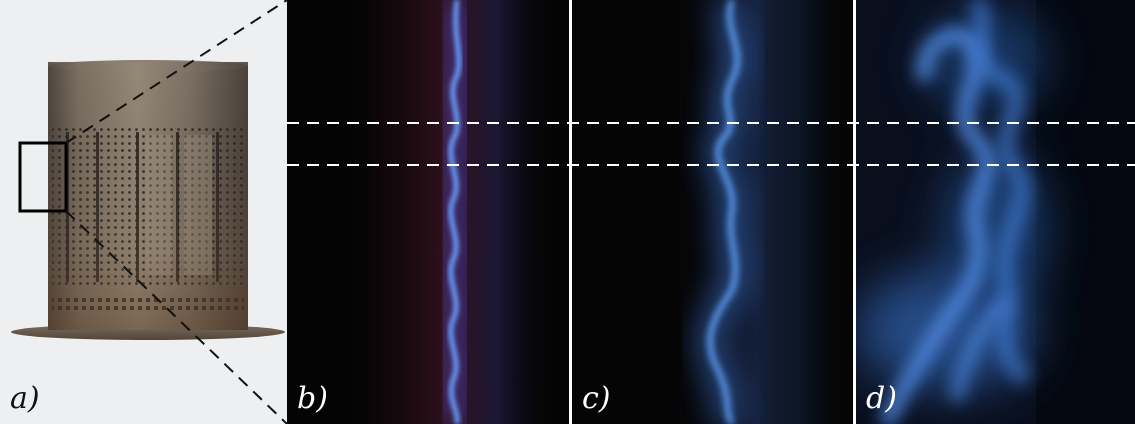 The height and width of the screenshot is (424, 1135). I want to click on panel-label-b: b), so click(312, 398).